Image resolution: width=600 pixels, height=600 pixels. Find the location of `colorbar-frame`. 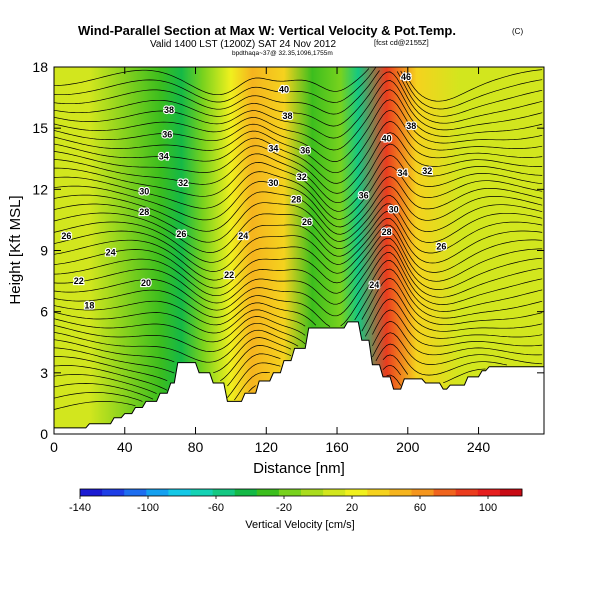

colorbar-frame is located at coordinates (301, 492).